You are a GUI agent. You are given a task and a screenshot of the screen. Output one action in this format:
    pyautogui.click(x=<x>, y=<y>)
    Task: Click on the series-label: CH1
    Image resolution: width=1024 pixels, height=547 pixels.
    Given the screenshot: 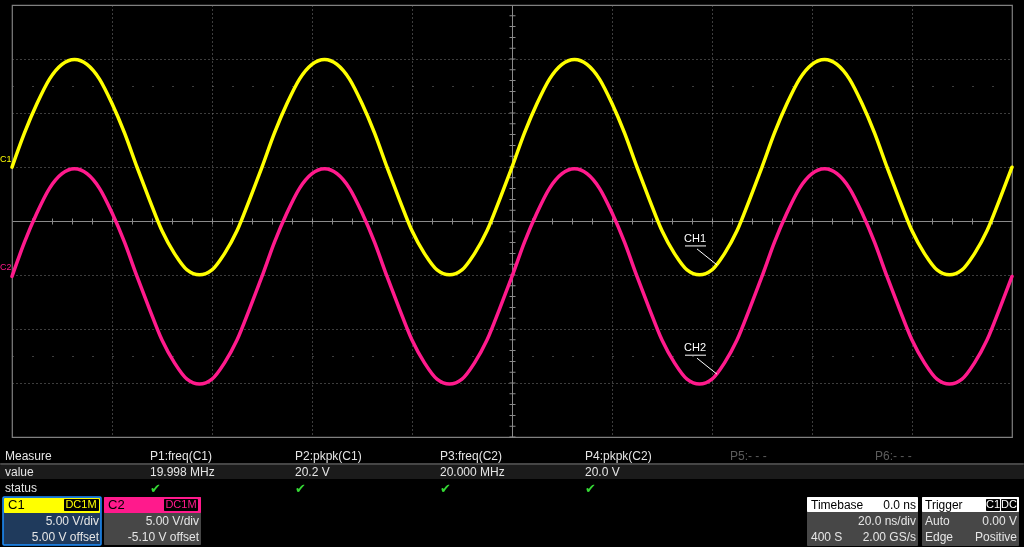 What is the action you would take?
    pyautogui.click(x=695, y=237)
    